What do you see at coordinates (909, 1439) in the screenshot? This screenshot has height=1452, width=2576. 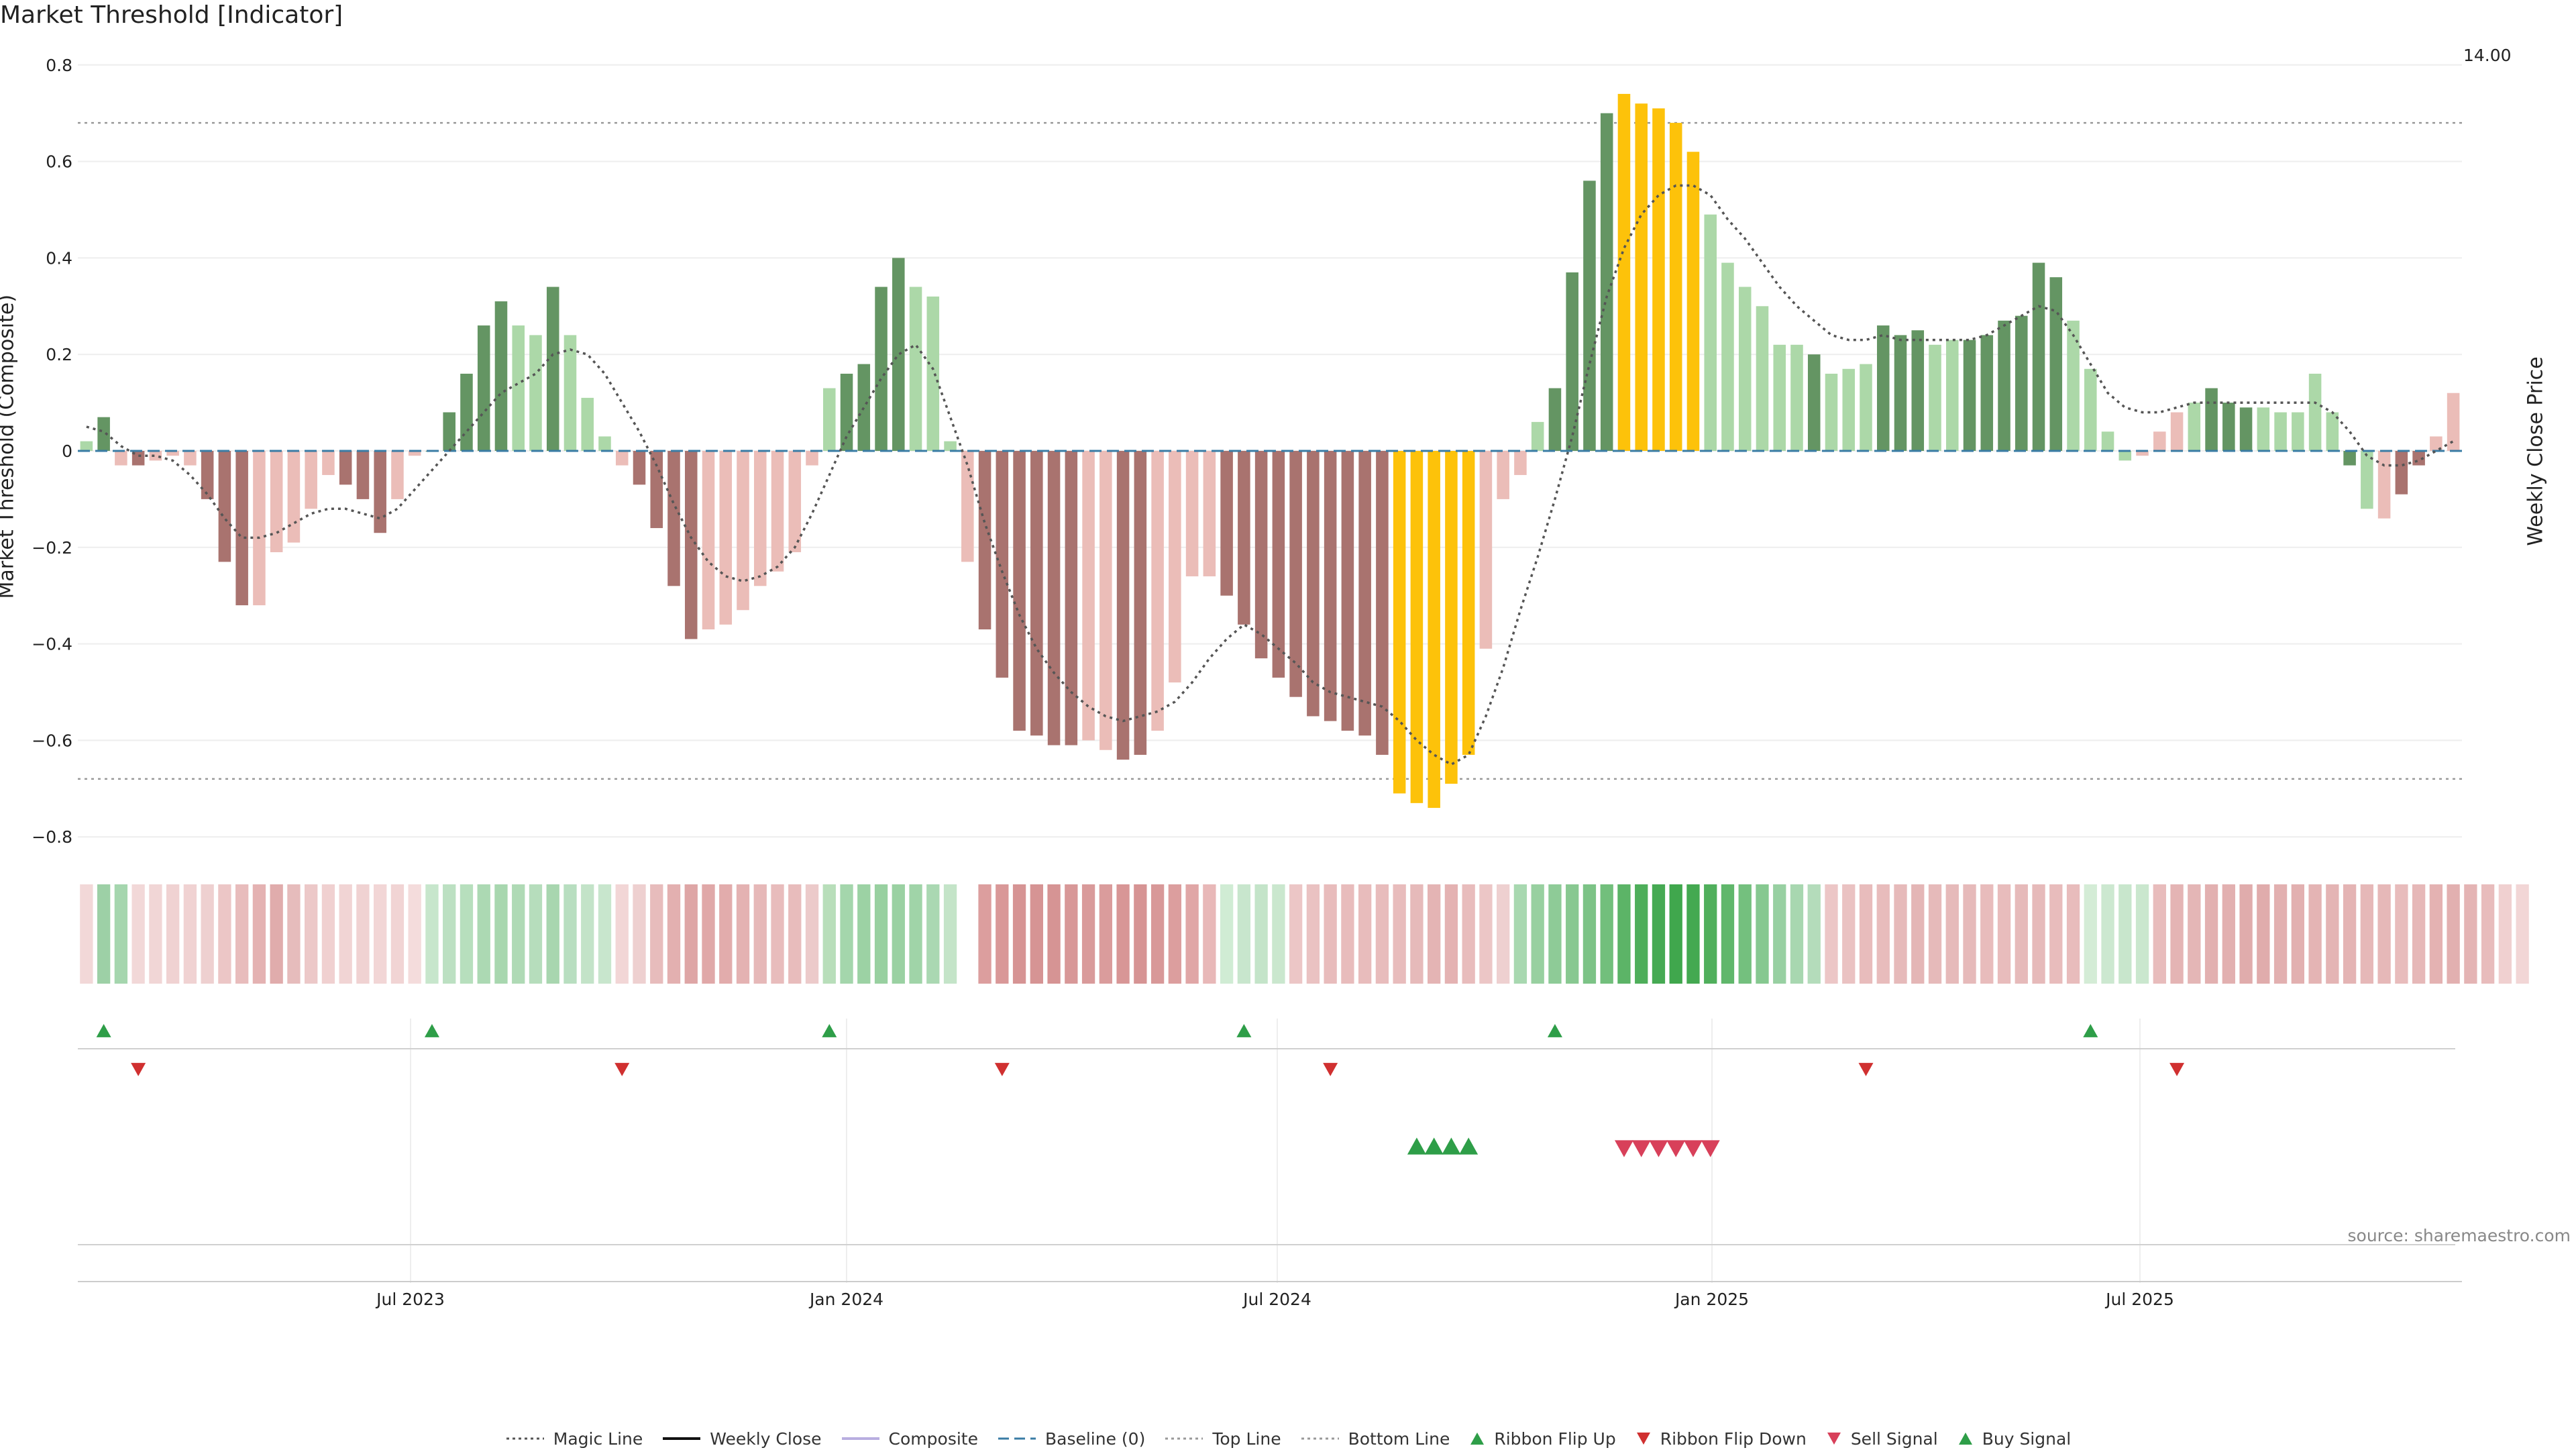 I see `legend-item: Composite` at bounding box center [909, 1439].